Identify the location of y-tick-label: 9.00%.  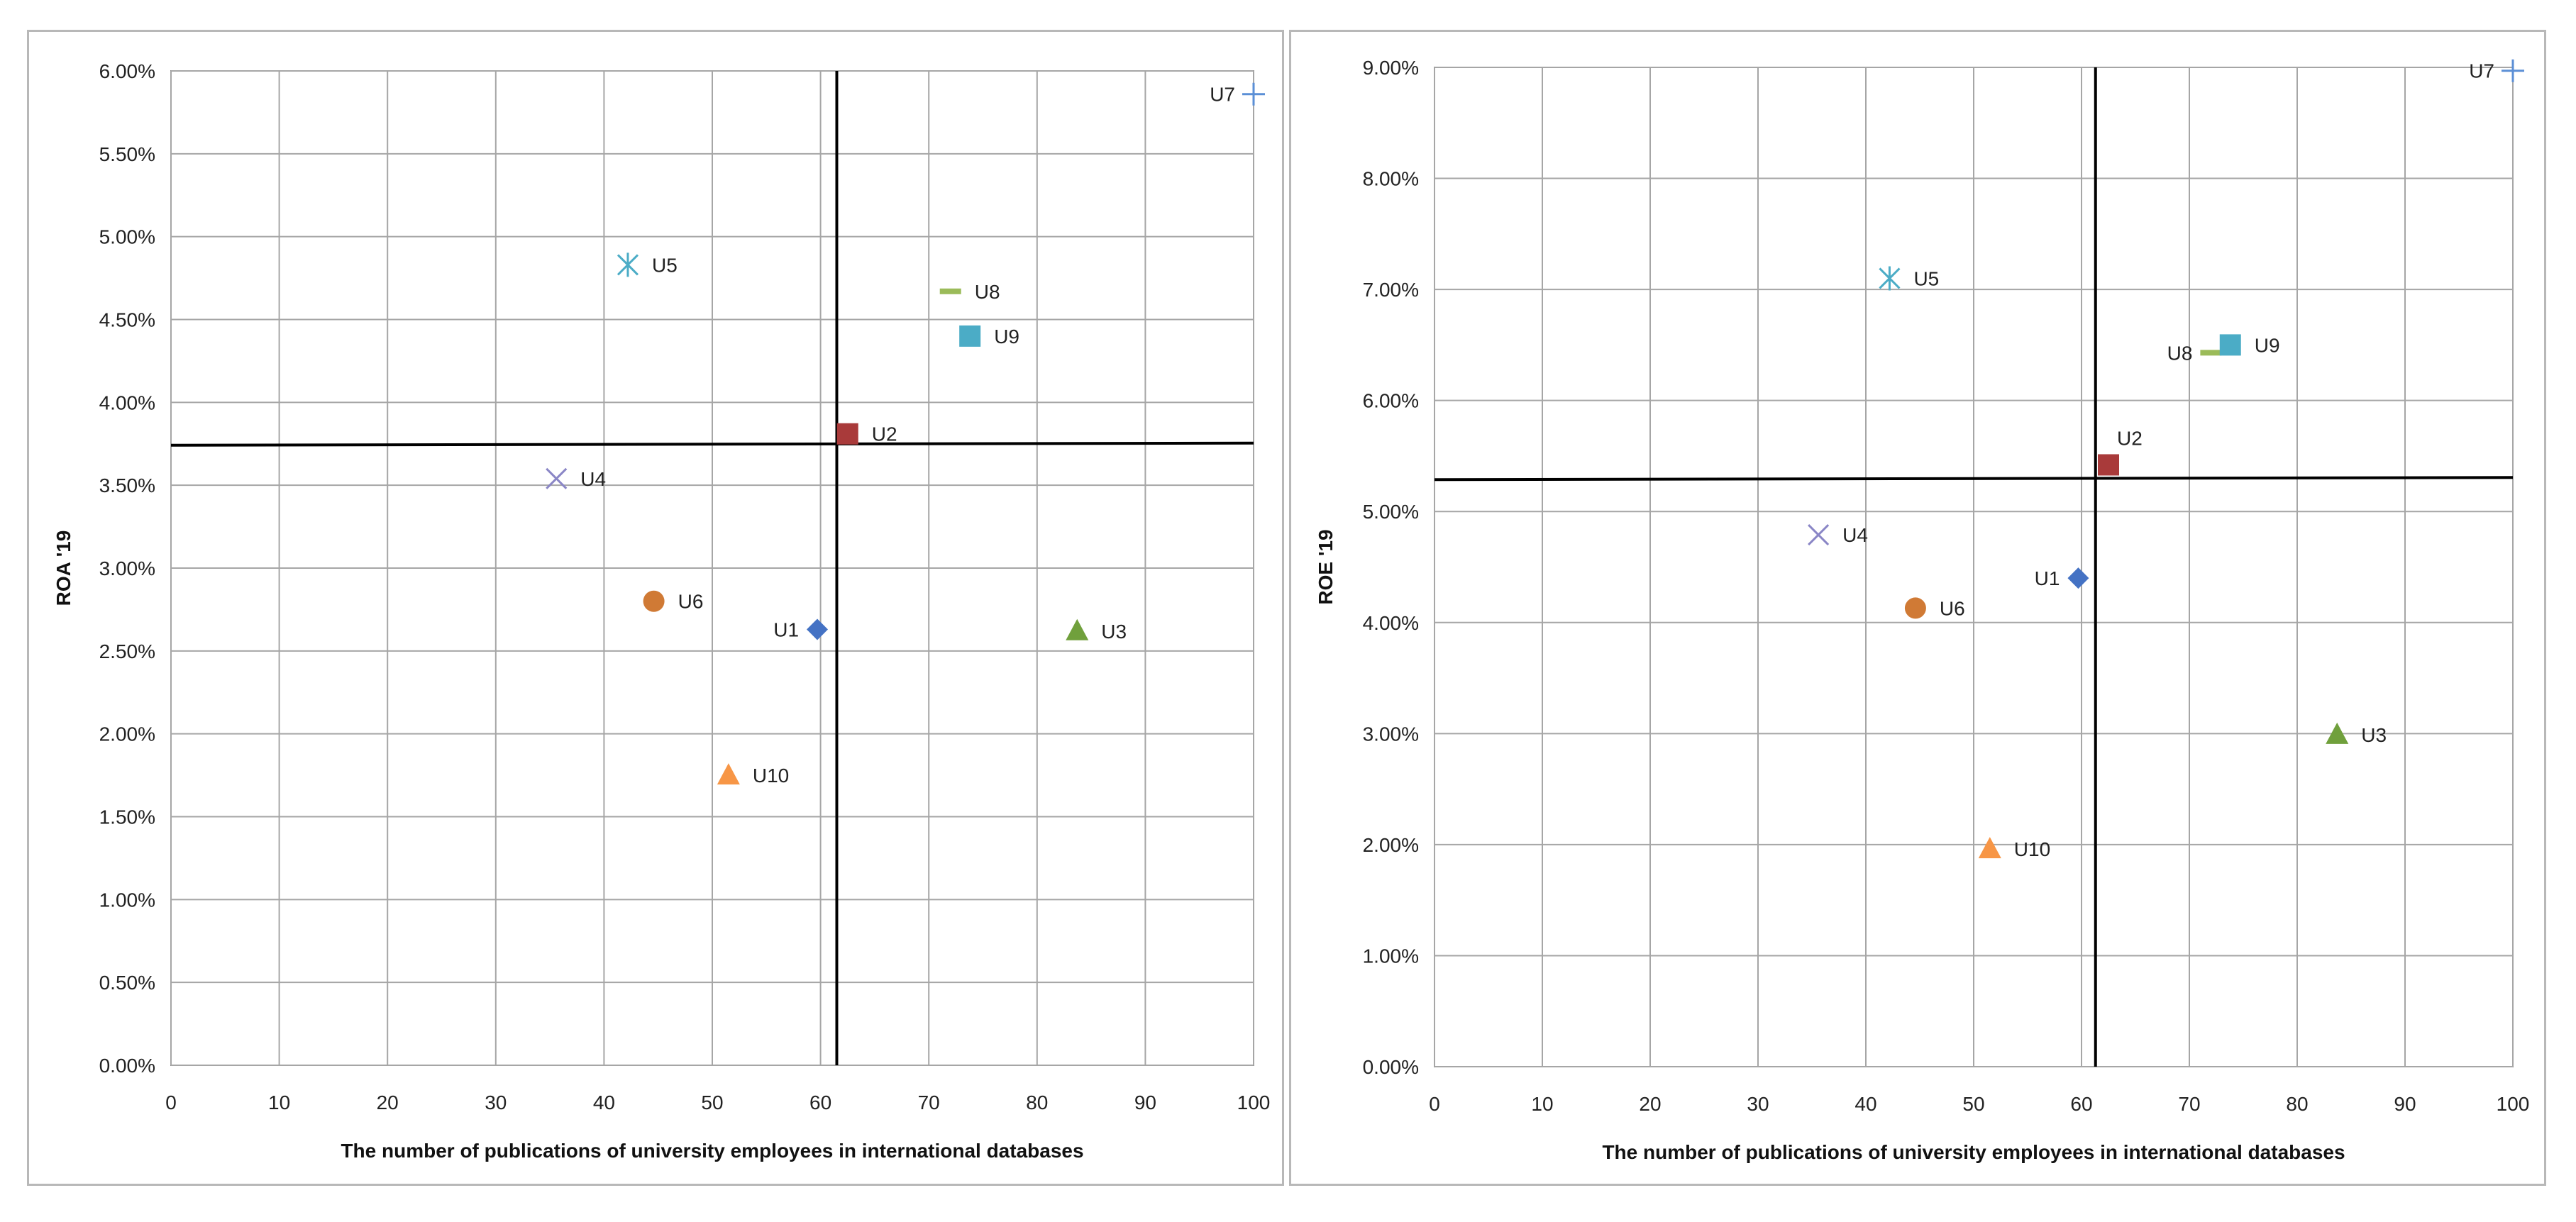
(1391, 68).